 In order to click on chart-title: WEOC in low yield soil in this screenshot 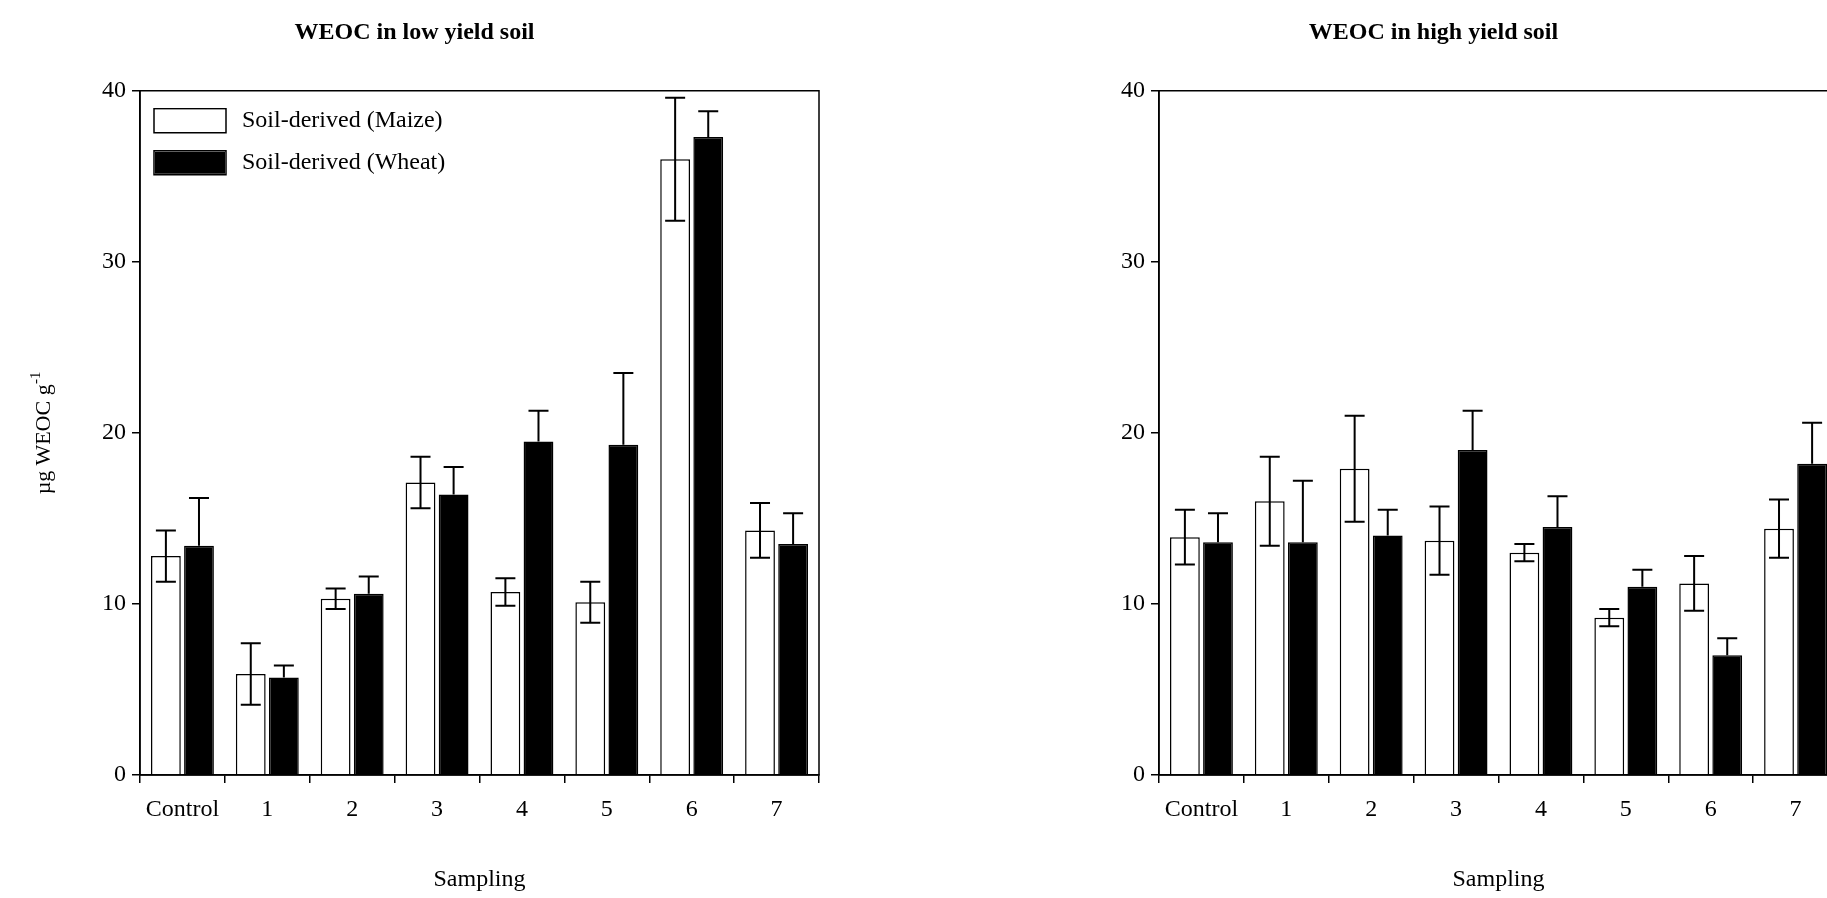, I will do `click(414, 30)`.